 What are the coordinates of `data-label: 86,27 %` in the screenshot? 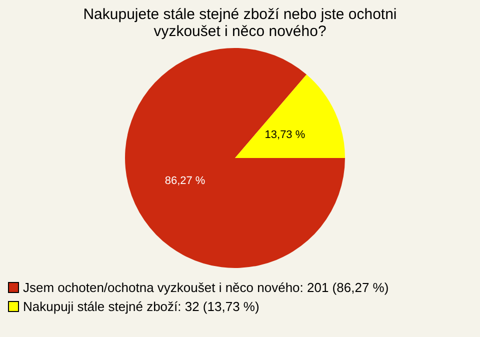 It's located at (185, 181).